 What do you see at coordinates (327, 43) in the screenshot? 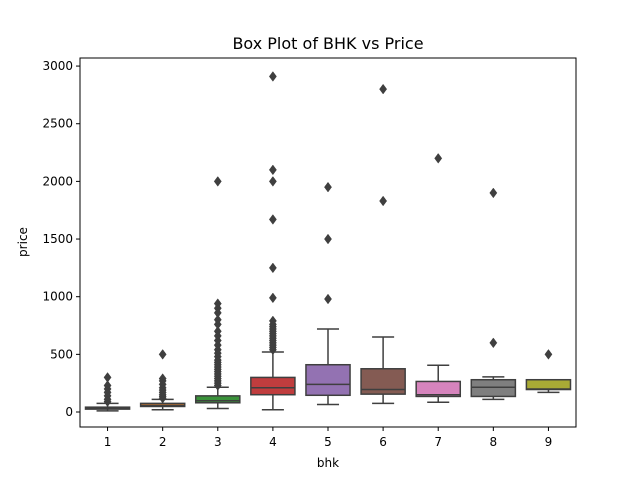
I see `chart-title: Box Plot of BHK vs Price` at bounding box center [327, 43].